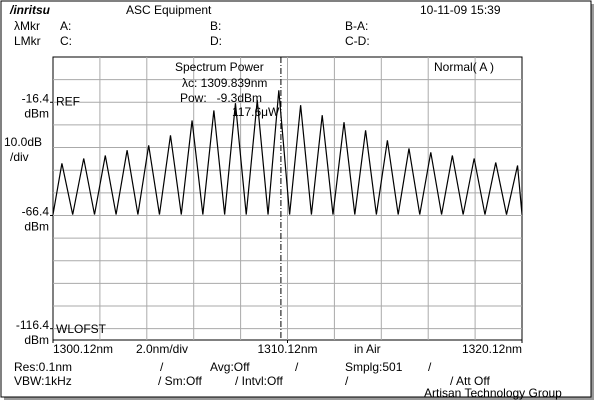  Describe the element at coordinates (367, 349) in the screenshot. I see `medium: in Air` at that location.